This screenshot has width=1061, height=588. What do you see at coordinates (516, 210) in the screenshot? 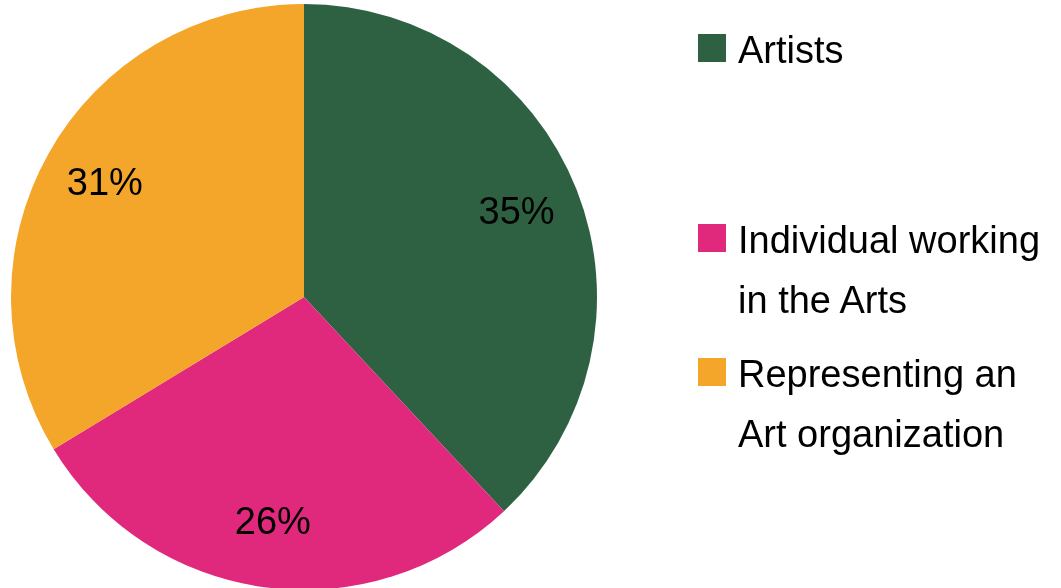
I see `data-label: 35%` at bounding box center [516, 210].